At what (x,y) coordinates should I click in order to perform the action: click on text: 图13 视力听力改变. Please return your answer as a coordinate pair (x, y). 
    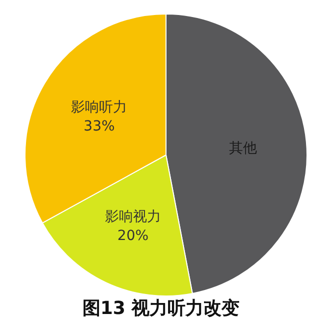
    Looking at the image, I should click on (161, 308).